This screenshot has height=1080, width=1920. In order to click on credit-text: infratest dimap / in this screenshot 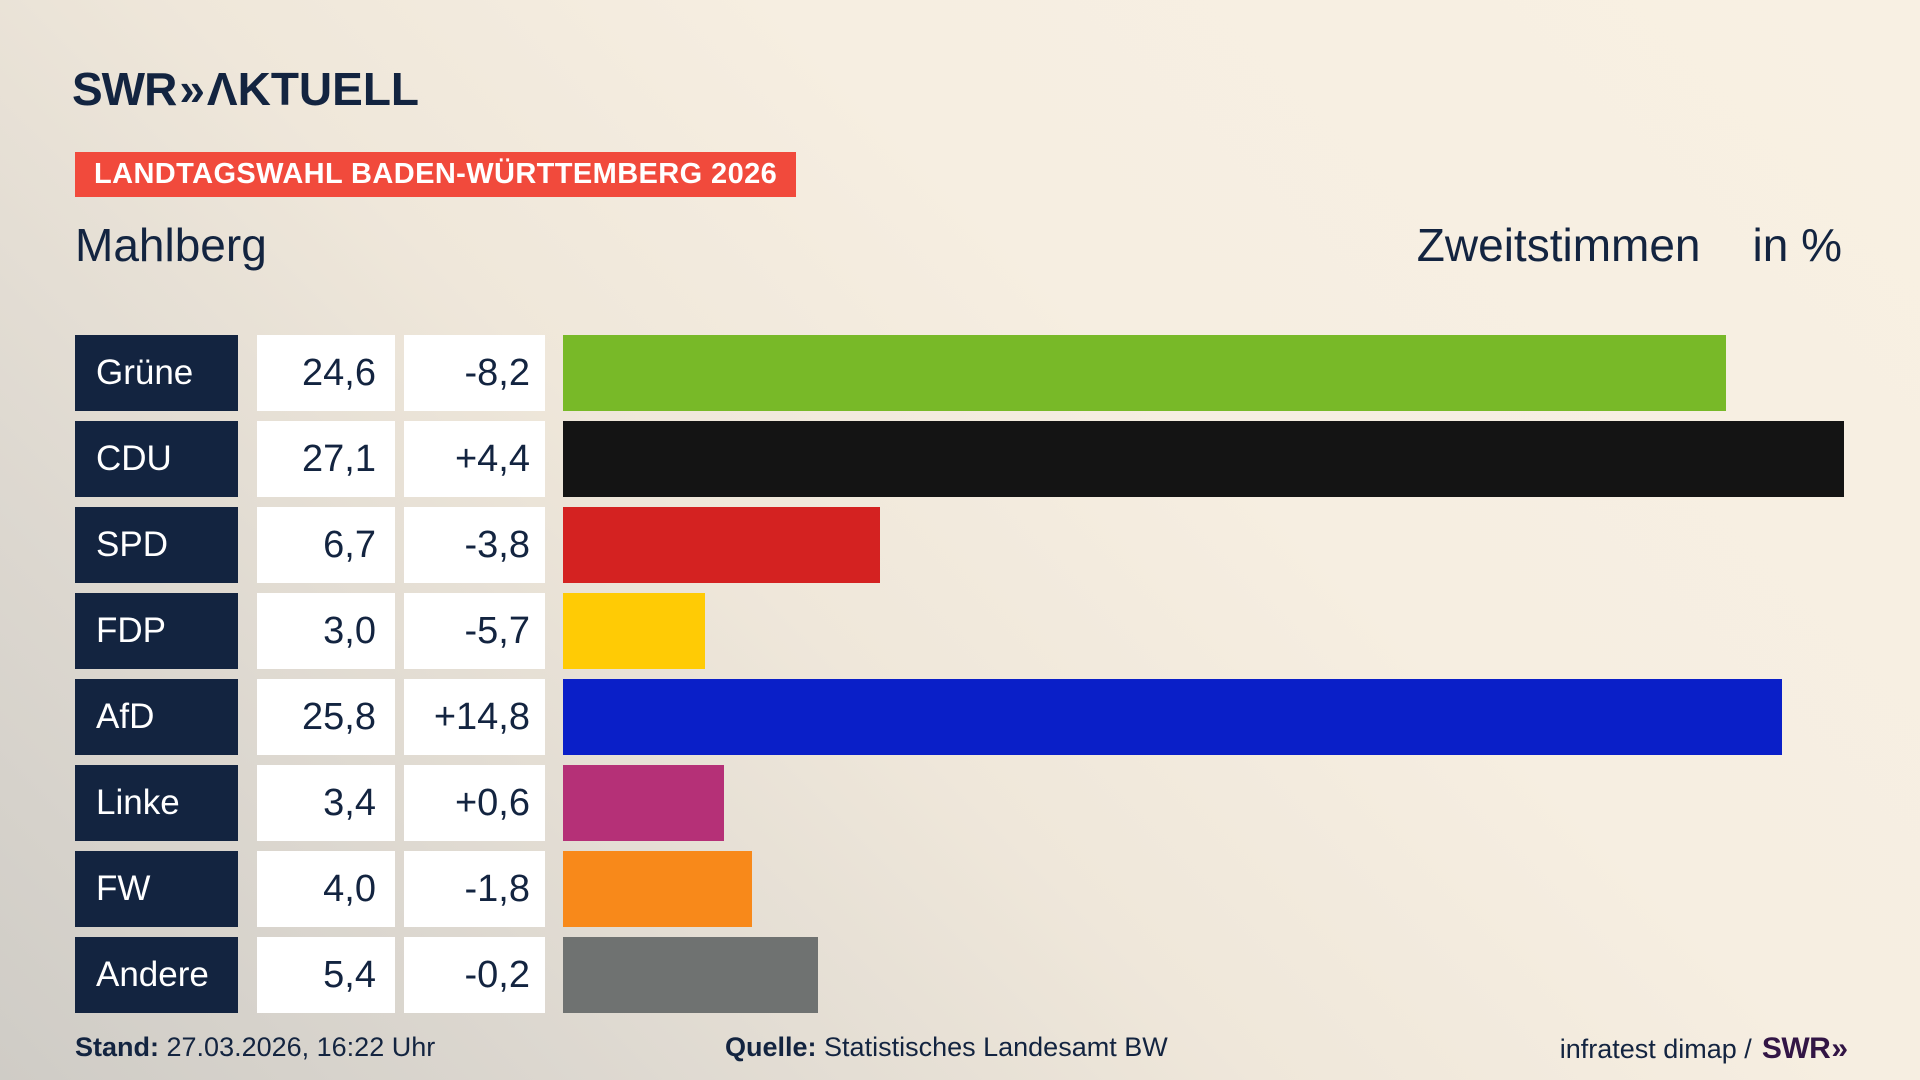, I will do `click(1655, 1048)`.